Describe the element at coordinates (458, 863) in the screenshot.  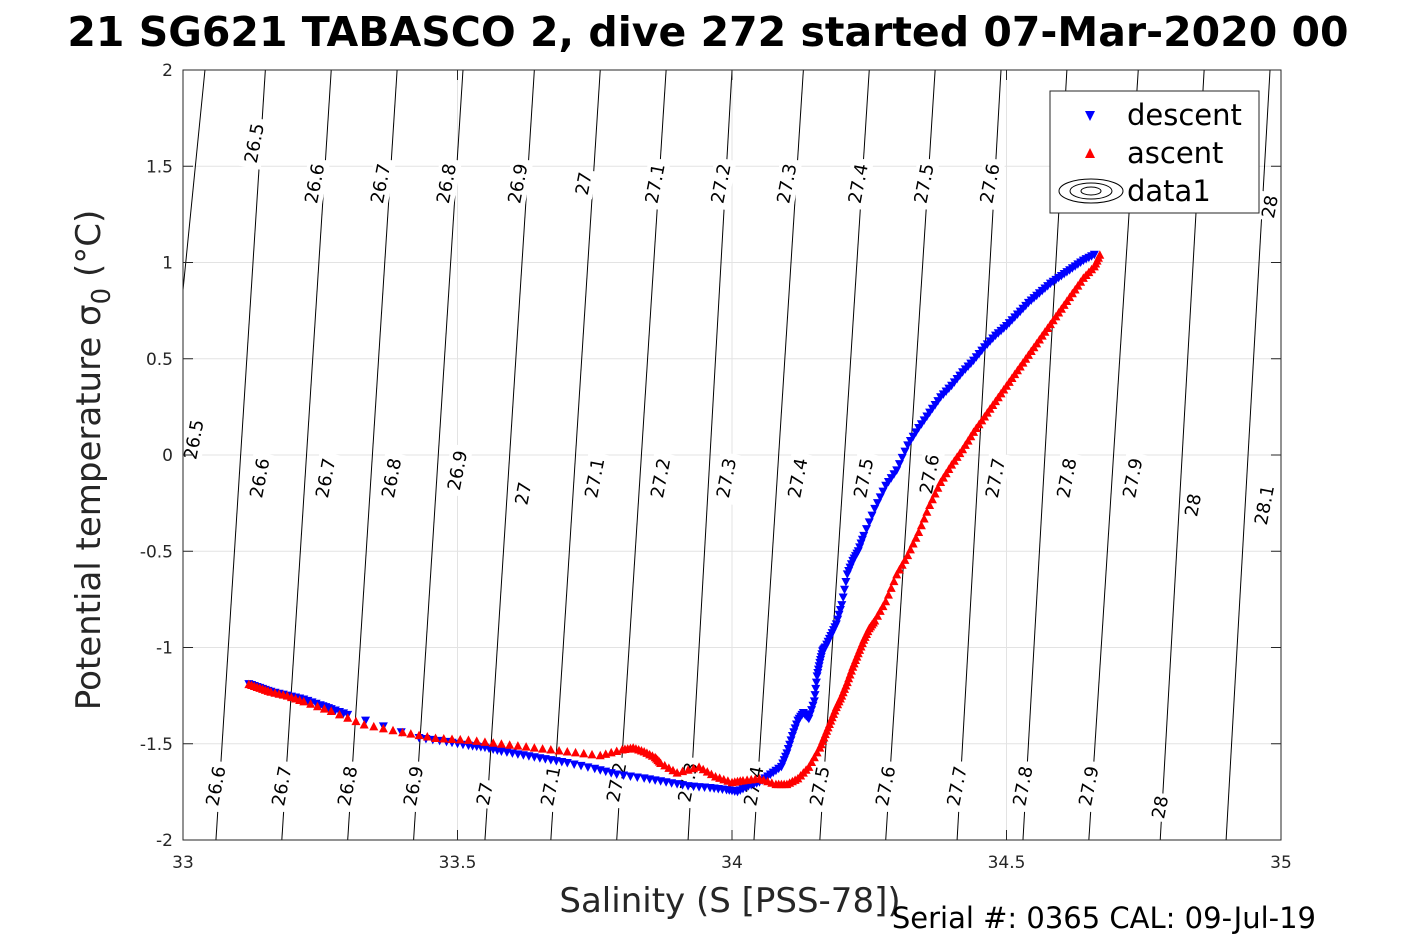
I see `x-tick-label: 33.5` at that location.